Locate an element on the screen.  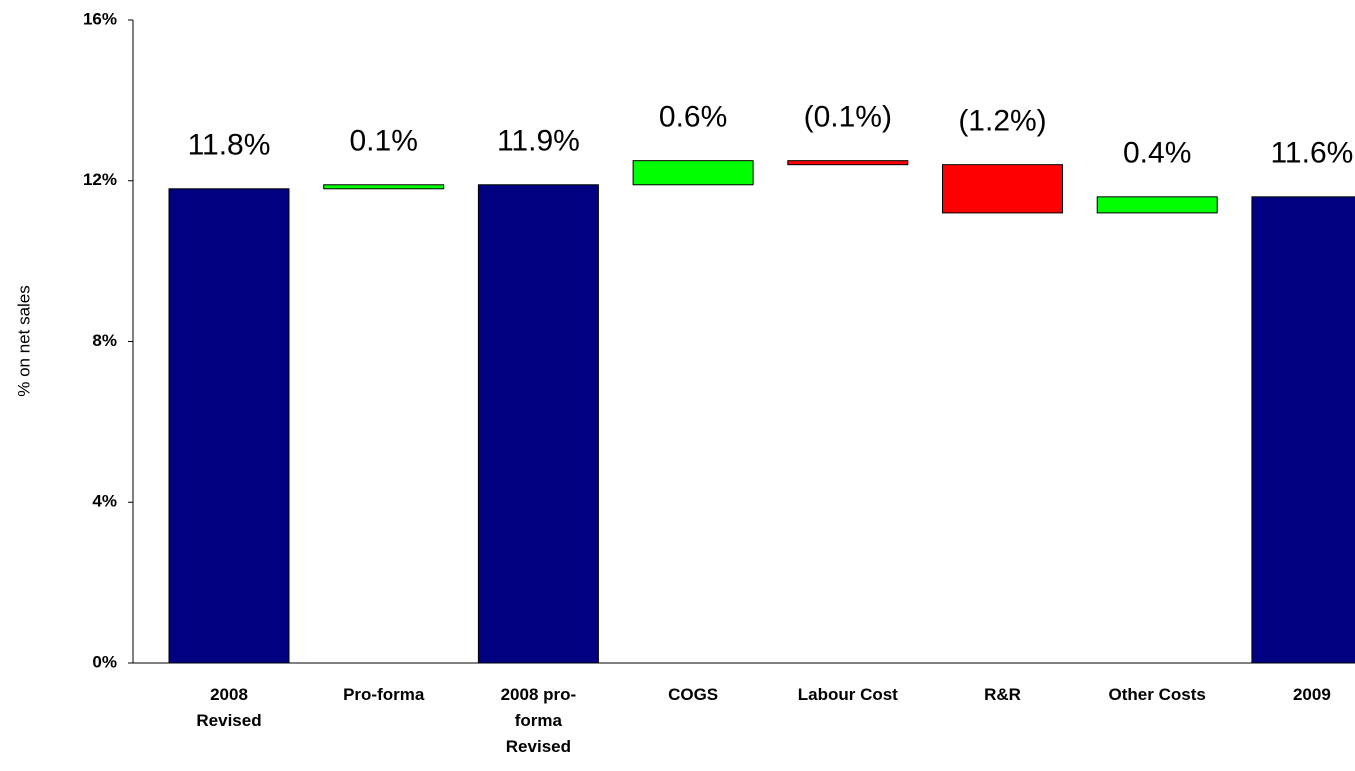
x-tick-label: 2009 is located at coordinates (1311, 694).